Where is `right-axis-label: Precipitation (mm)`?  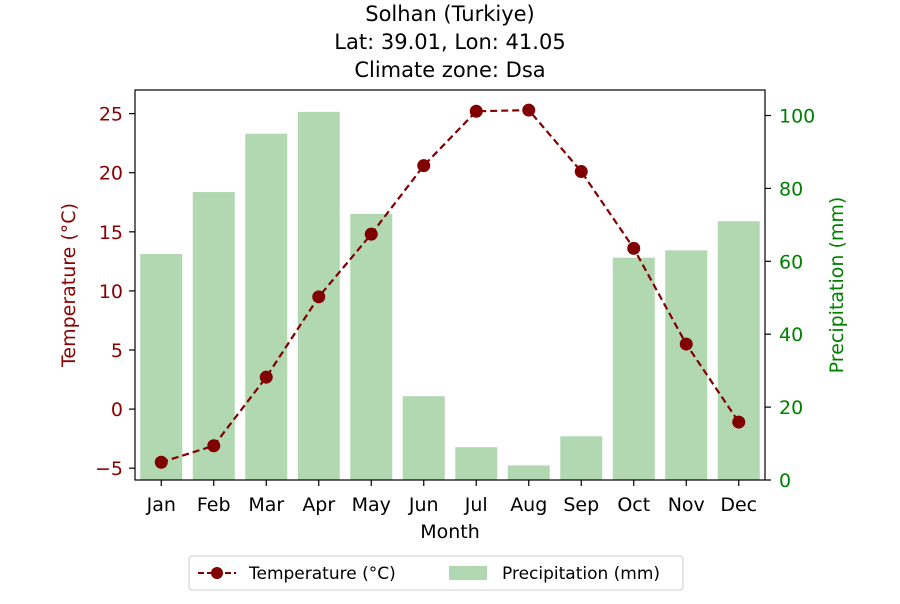
right-axis-label: Precipitation (mm) is located at coordinates (837, 285).